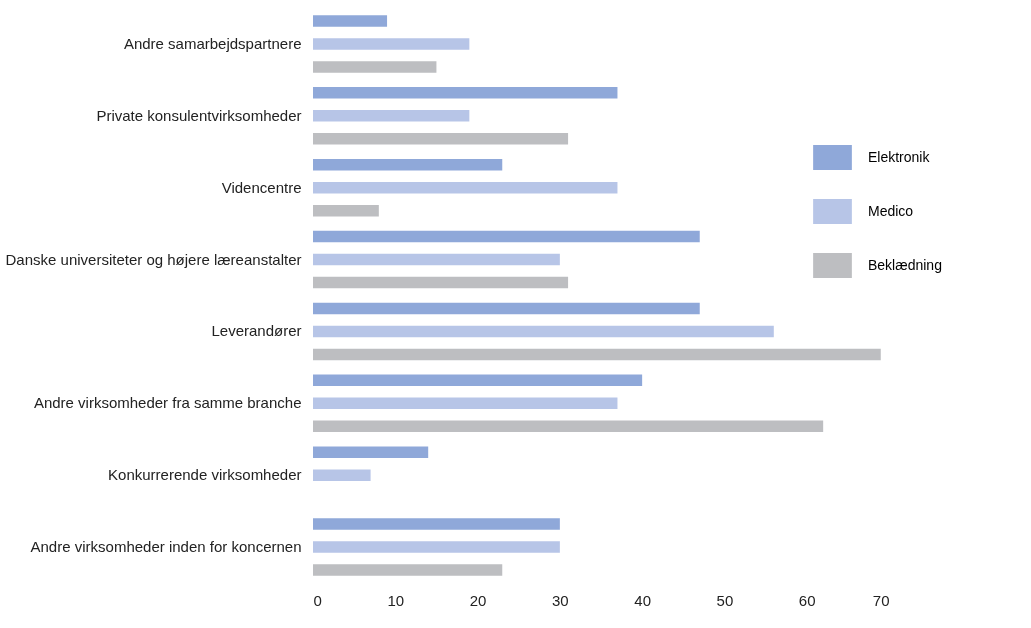 The image size is (1031, 628). What do you see at coordinates (256, 331) in the screenshot?
I see `y-tick-label: Leverandører` at bounding box center [256, 331].